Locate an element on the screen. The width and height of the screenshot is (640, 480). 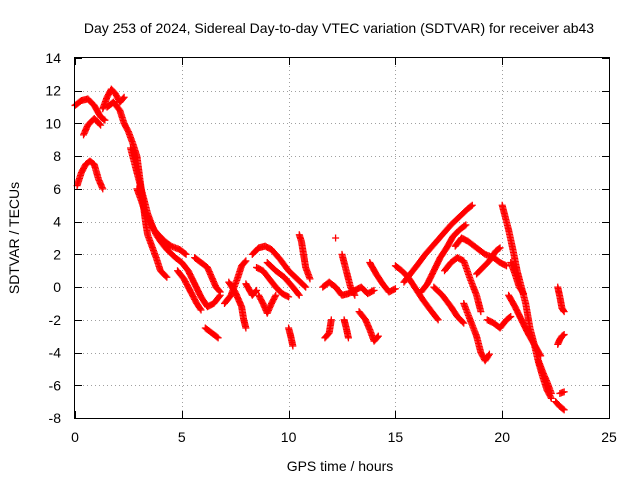
y-tick-label: 6 is located at coordinates (57, 189).